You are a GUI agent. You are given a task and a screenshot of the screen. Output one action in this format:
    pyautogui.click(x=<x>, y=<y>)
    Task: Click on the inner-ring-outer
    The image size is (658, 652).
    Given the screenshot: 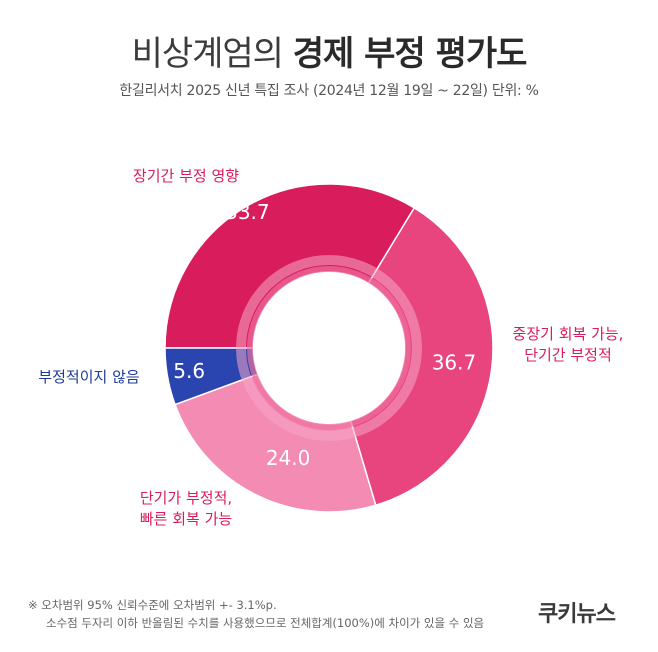 What is the action you would take?
    pyautogui.click(x=329, y=348)
    